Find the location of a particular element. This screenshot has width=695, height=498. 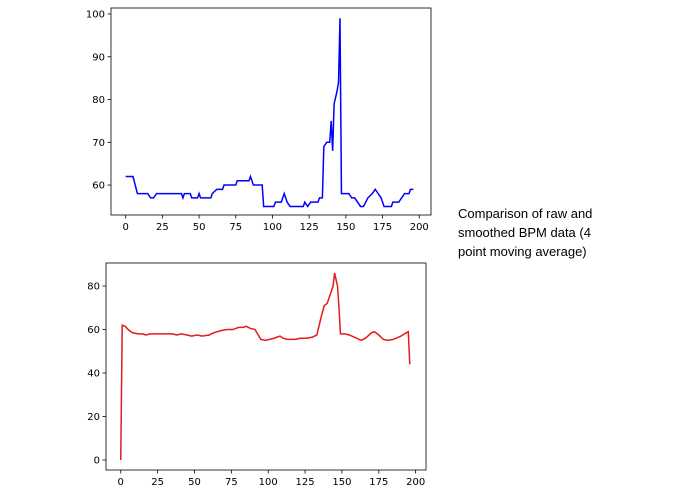

y-tick-label: 40 is located at coordinates (93, 374).